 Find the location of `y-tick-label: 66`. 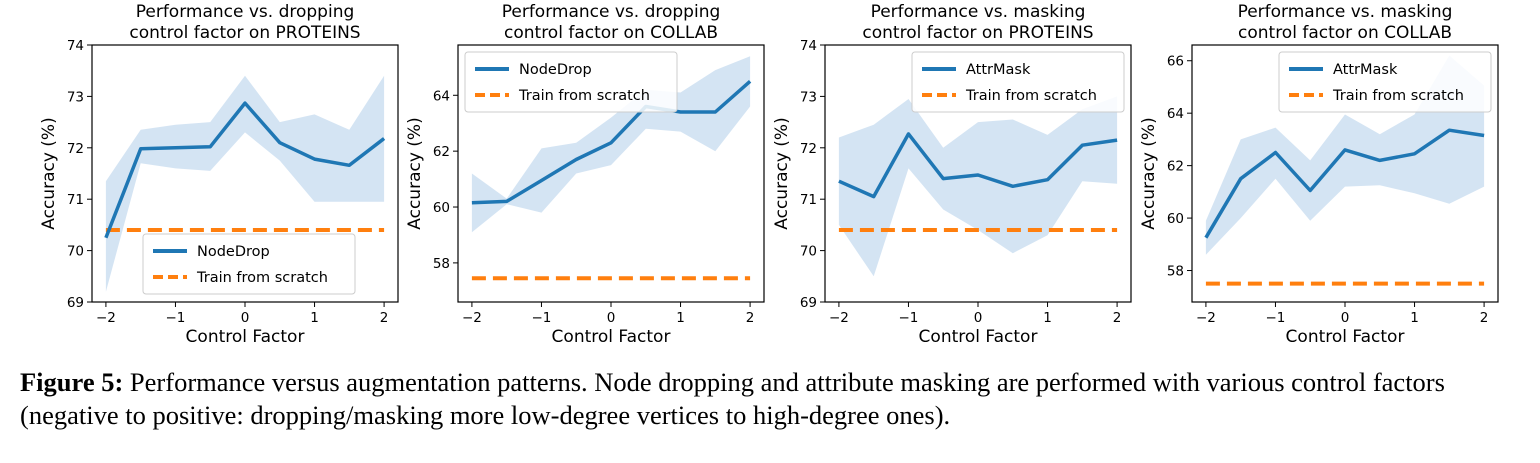

y-tick-label: 66 is located at coordinates (1175, 62).